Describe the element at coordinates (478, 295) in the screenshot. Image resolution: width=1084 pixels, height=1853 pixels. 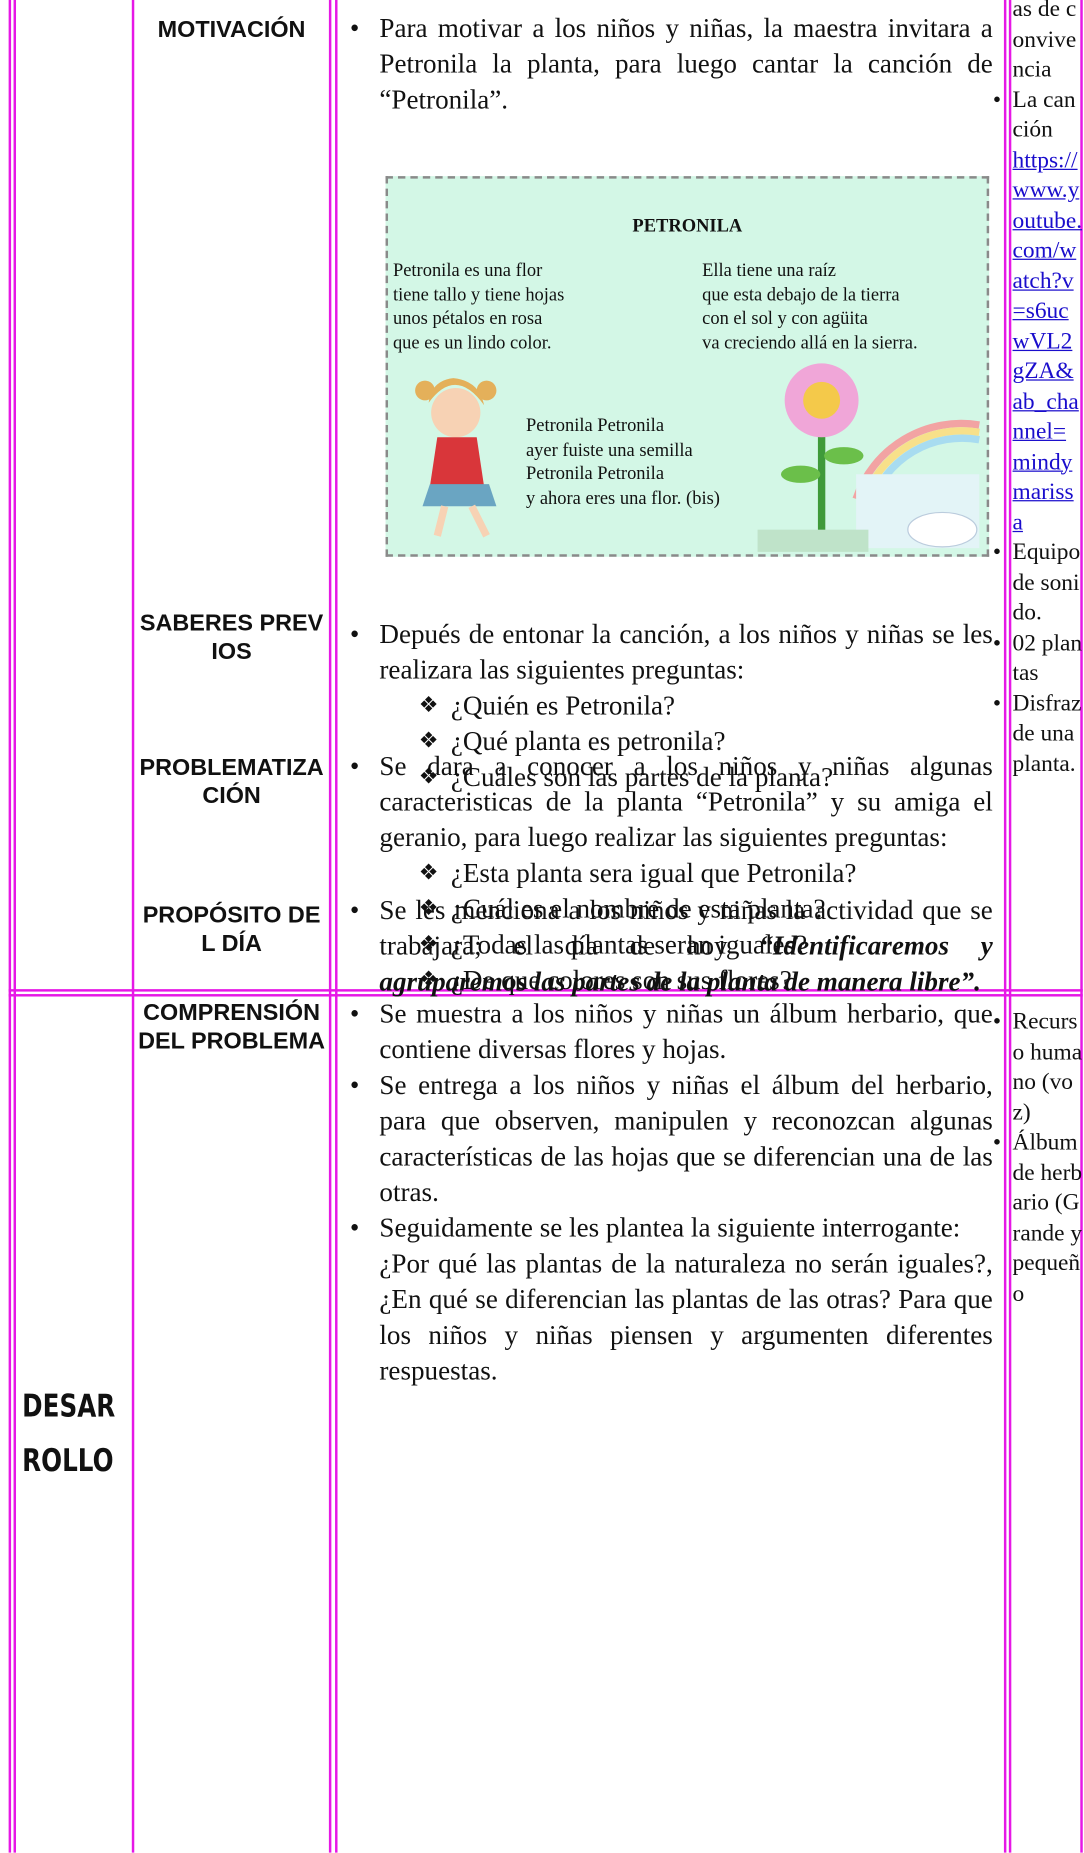
I see `poem-line: tiene tallo y tiene hojas` at that location.